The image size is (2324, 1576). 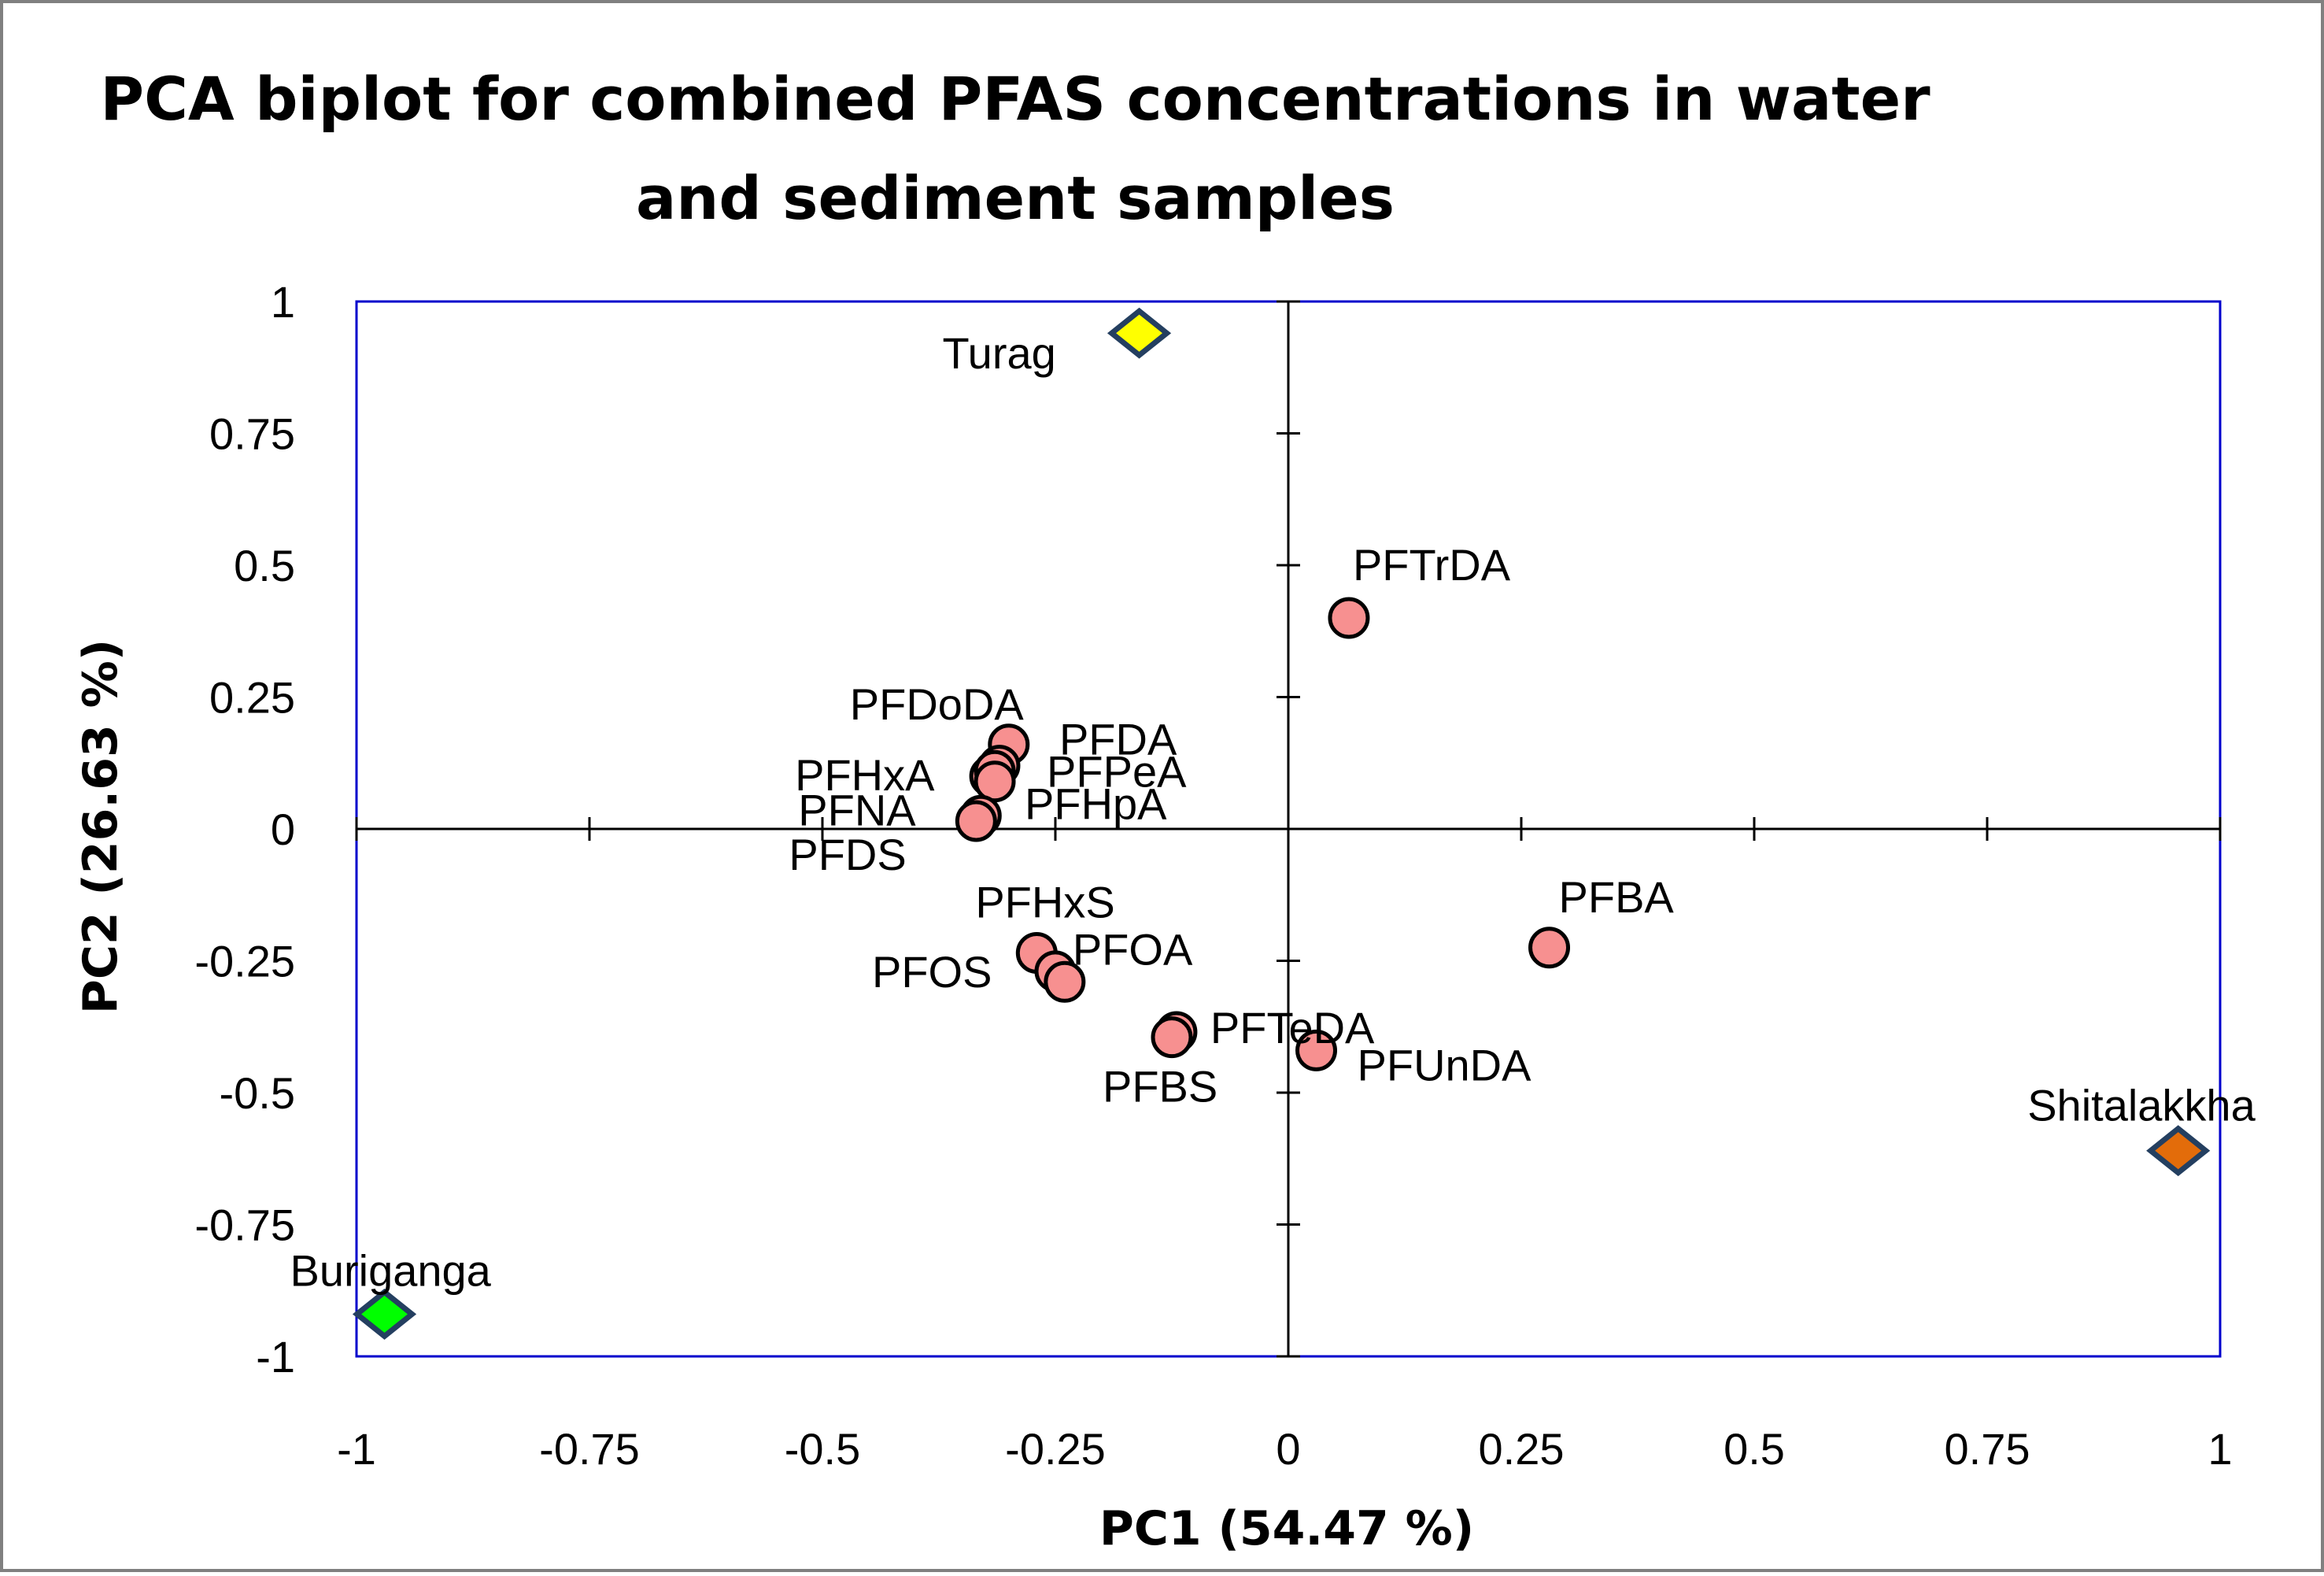 What do you see at coordinates (995, 782) in the screenshot?
I see `variable-point-pfhpa` at bounding box center [995, 782].